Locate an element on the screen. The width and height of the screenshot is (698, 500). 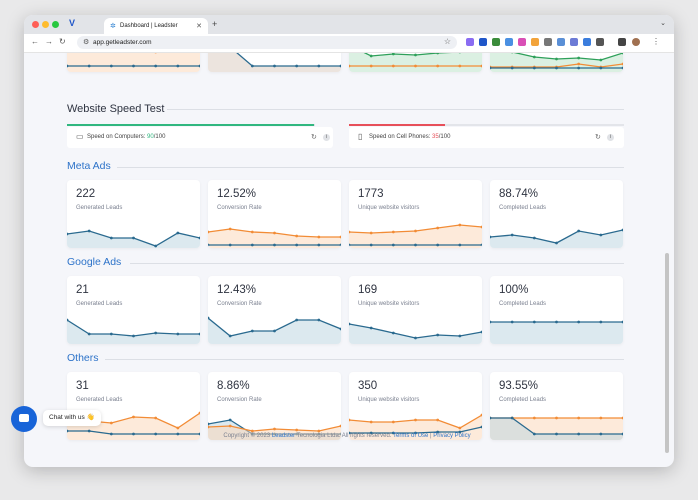
extensions-puzzle-icon is located at coordinates (600, 42).